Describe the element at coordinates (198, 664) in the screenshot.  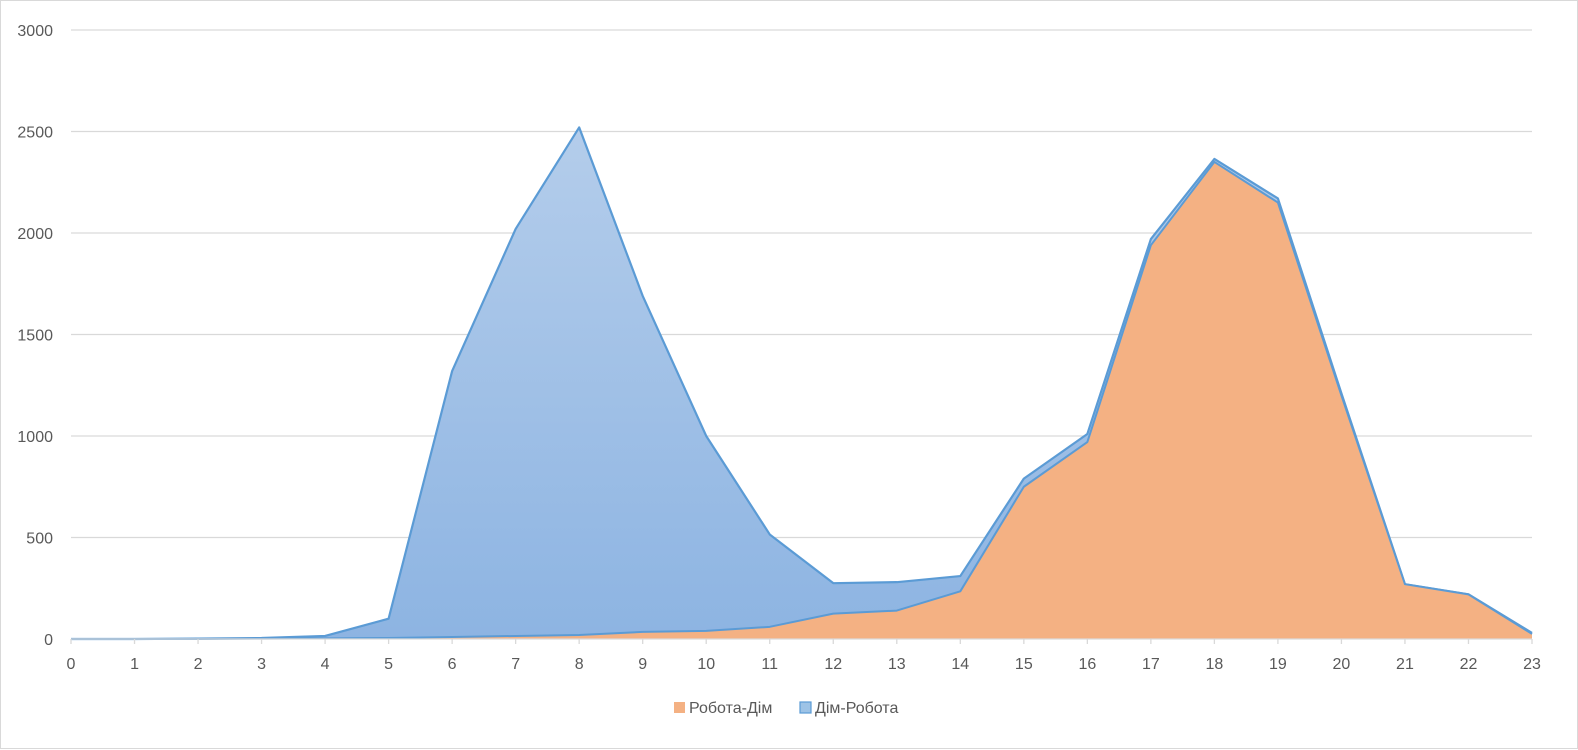
I see `x-tick-label: 2` at that location.